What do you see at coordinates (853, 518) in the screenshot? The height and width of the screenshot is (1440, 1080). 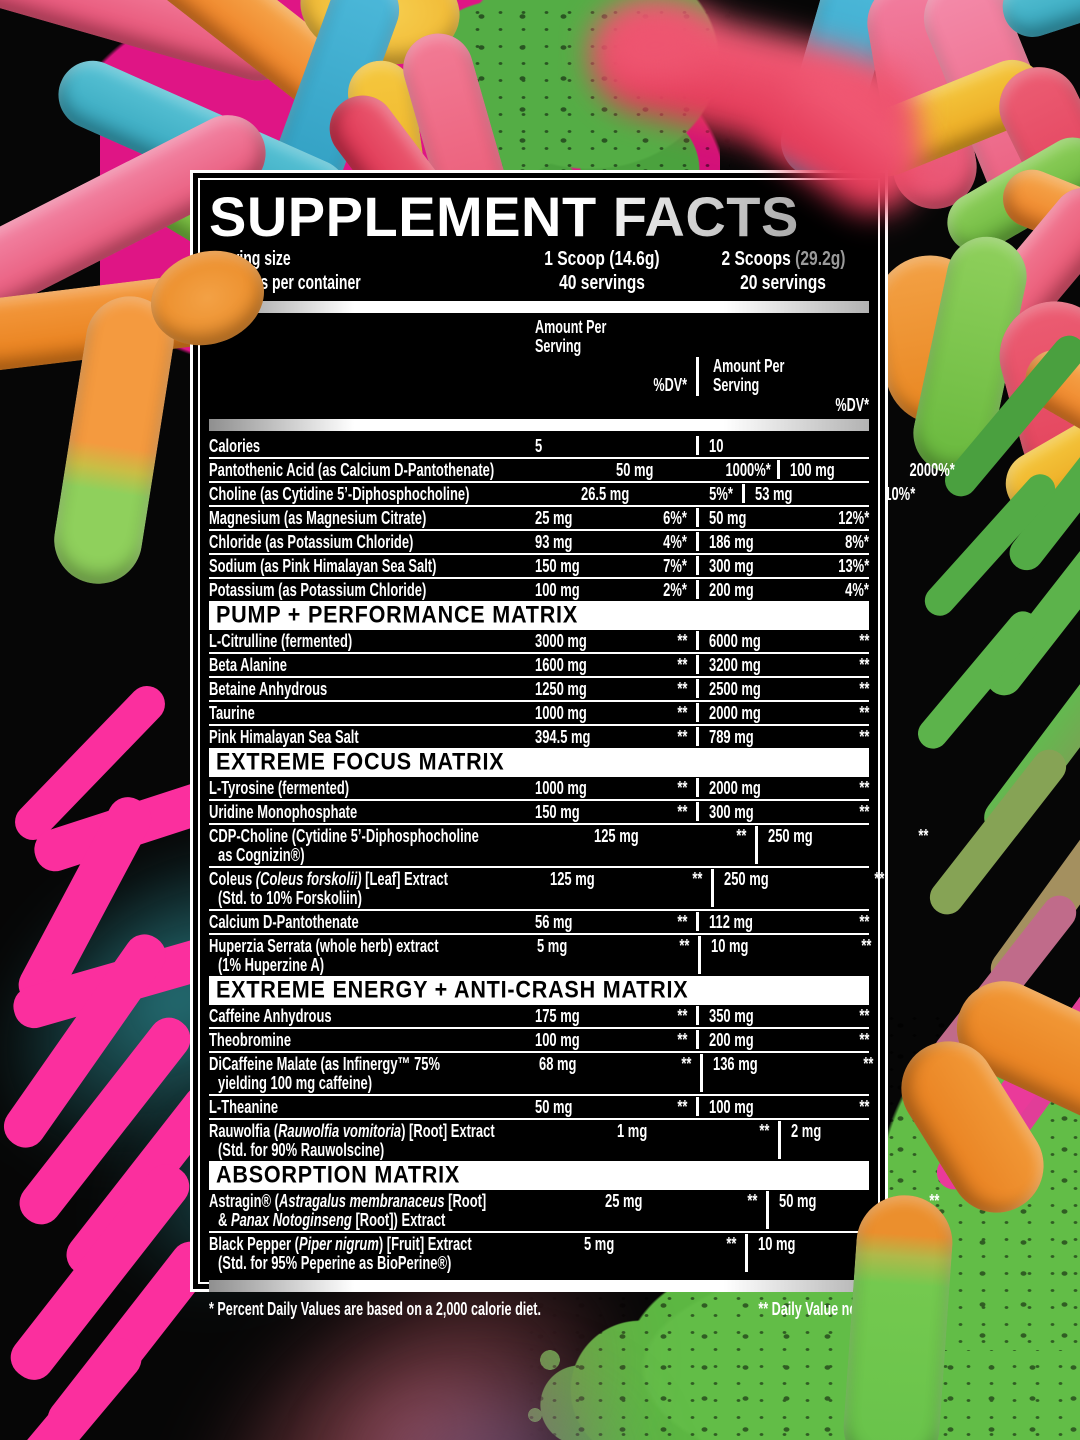 I see `dv-scoop2: 12%*` at bounding box center [853, 518].